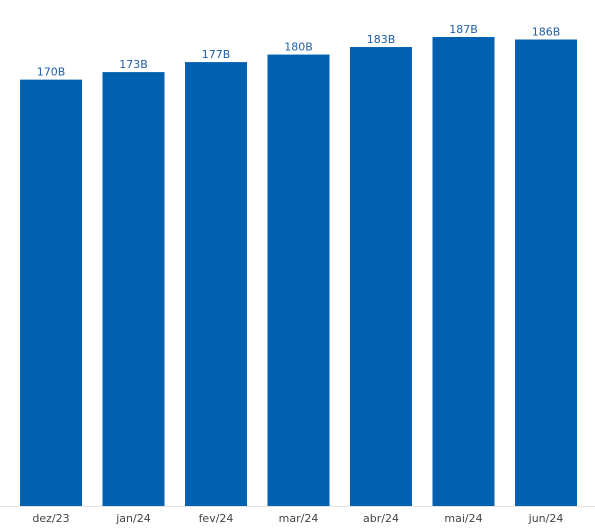  Describe the element at coordinates (216, 54) in the screenshot. I see `data-label-fev/24: 177B` at that location.